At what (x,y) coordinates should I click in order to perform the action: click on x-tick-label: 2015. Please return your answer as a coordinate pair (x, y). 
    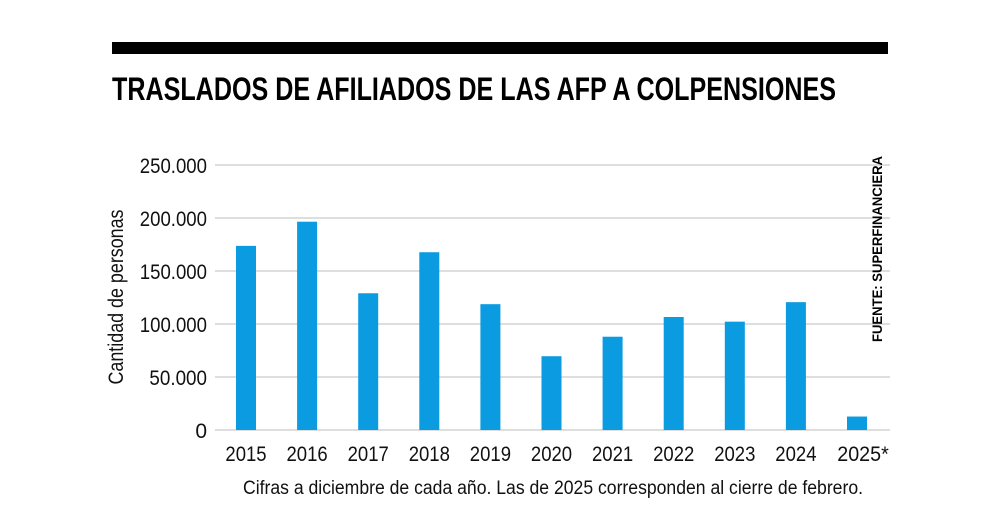
    Looking at the image, I should click on (245, 454).